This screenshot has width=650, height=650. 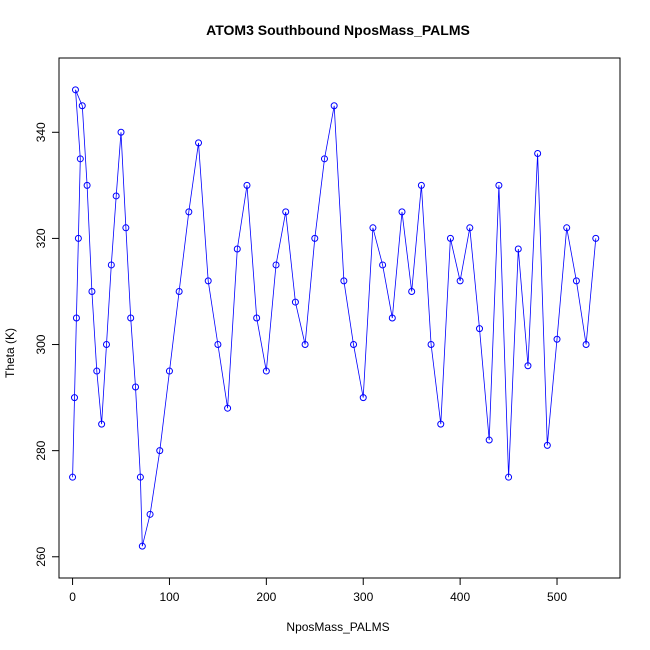 What do you see at coordinates (41, 132) in the screenshot?
I see `y-tick-label: 340` at bounding box center [41, 132].